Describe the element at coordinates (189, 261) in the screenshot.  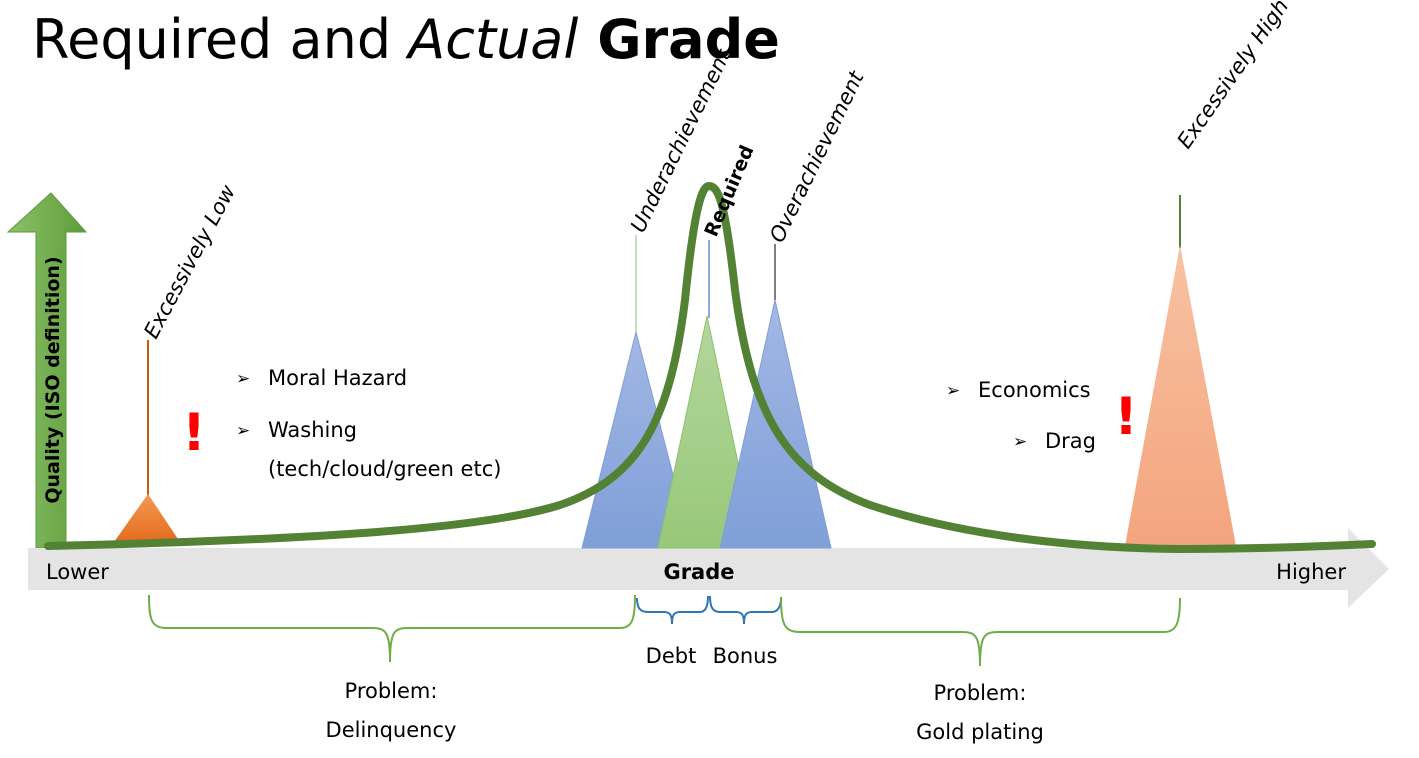
I see `excessively-low-label: Excessively Low` at that location.